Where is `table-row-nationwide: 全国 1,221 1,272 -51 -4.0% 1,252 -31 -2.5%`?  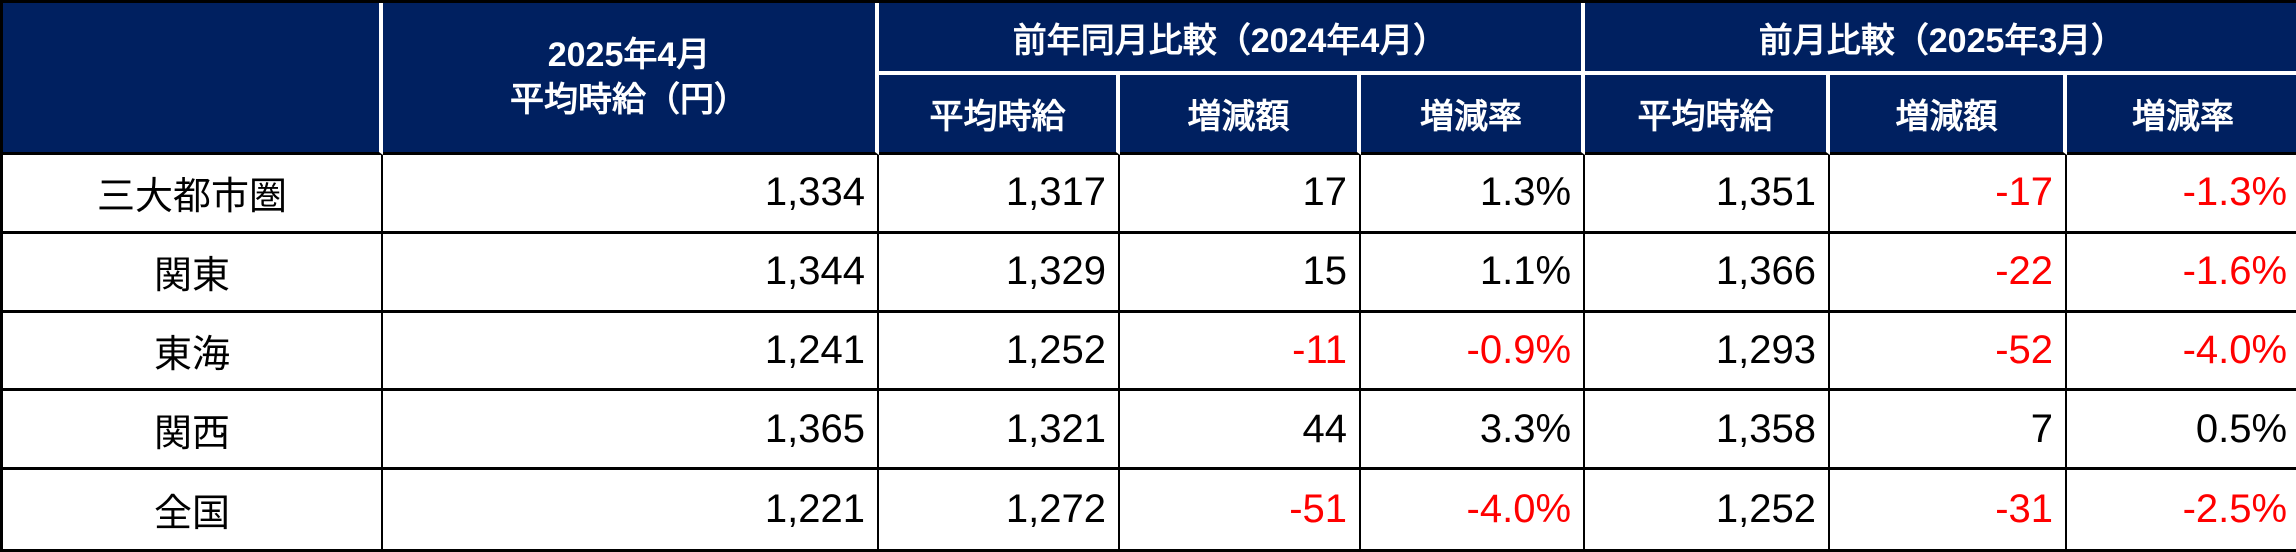 table-row-nationwide: 全国 1,221 1,272 -51 -4.0% 1,252 -31 -2.5% is located at coordinates (1149, 509).